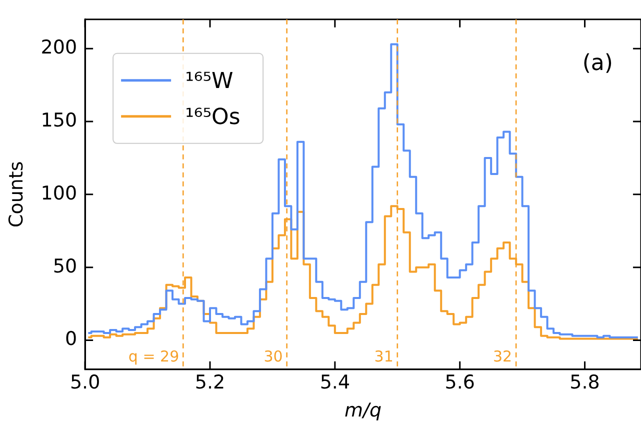 The width and height of the screenshot is (641, 429). I want to click on x-tick-label: 5.0, so click(85, 383).